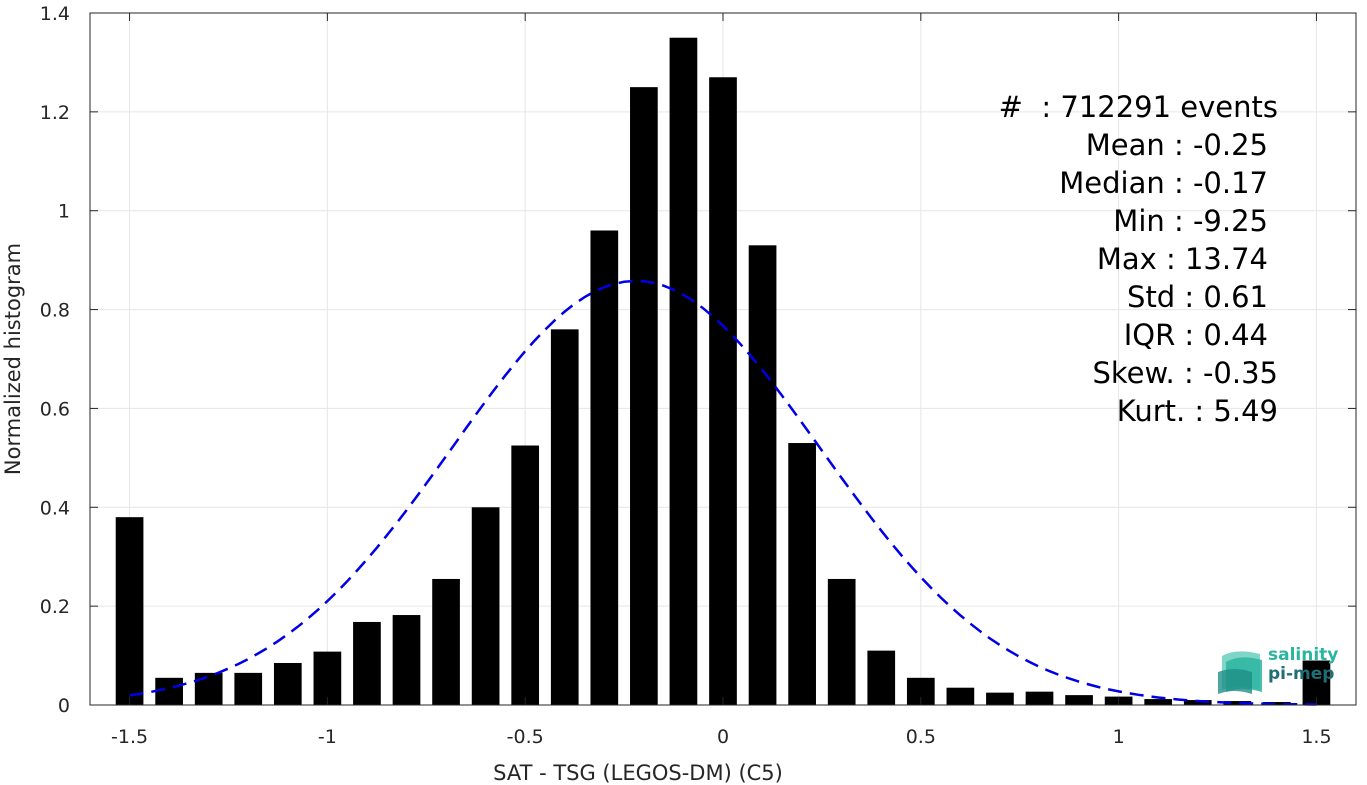 This screenshot has width=1367, height=785. I want to click on logo-text: salinity pi-mep, so click(1303, 665).